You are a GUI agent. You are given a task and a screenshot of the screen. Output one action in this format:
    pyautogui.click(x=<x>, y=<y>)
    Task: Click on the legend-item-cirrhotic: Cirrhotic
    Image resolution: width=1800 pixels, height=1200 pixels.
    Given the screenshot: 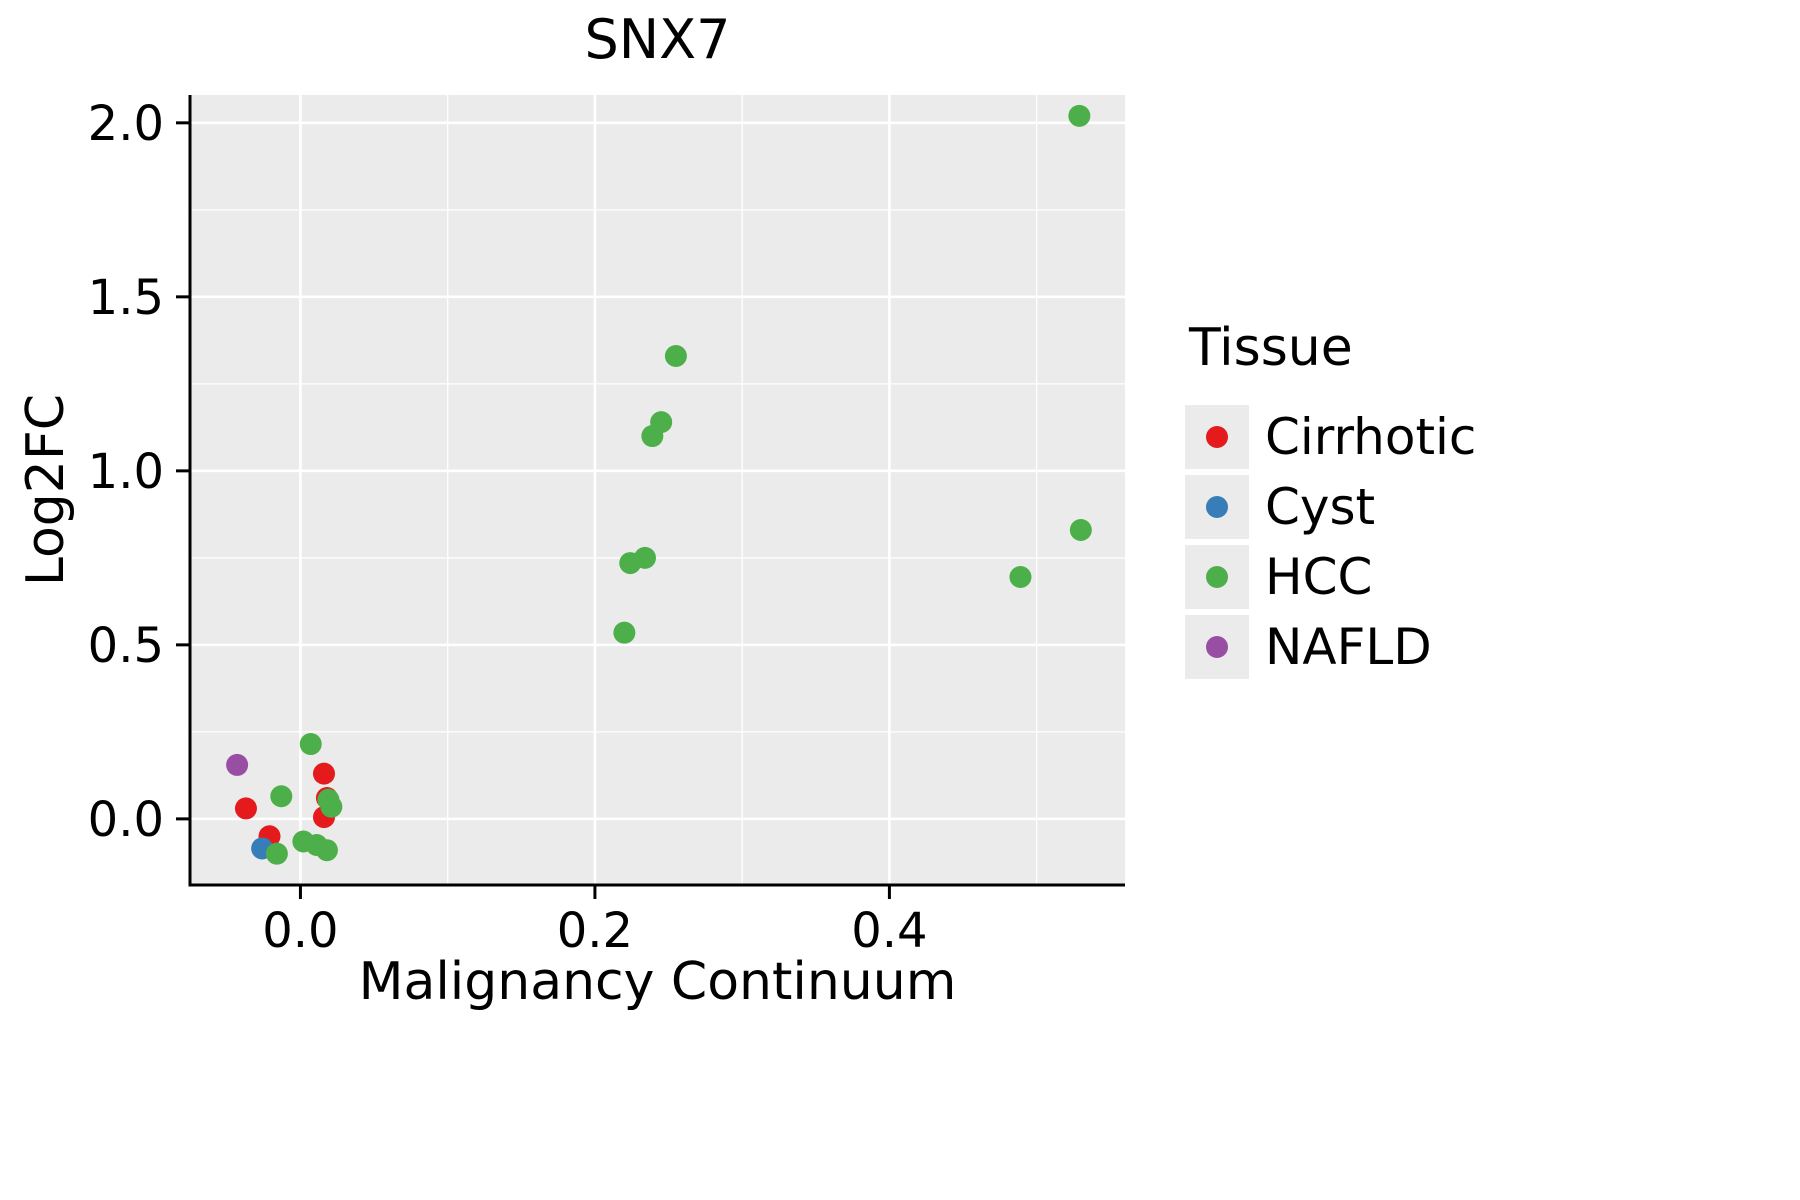 What is the action you would take?
    pyautogui.click(x=1330, y=437)
    